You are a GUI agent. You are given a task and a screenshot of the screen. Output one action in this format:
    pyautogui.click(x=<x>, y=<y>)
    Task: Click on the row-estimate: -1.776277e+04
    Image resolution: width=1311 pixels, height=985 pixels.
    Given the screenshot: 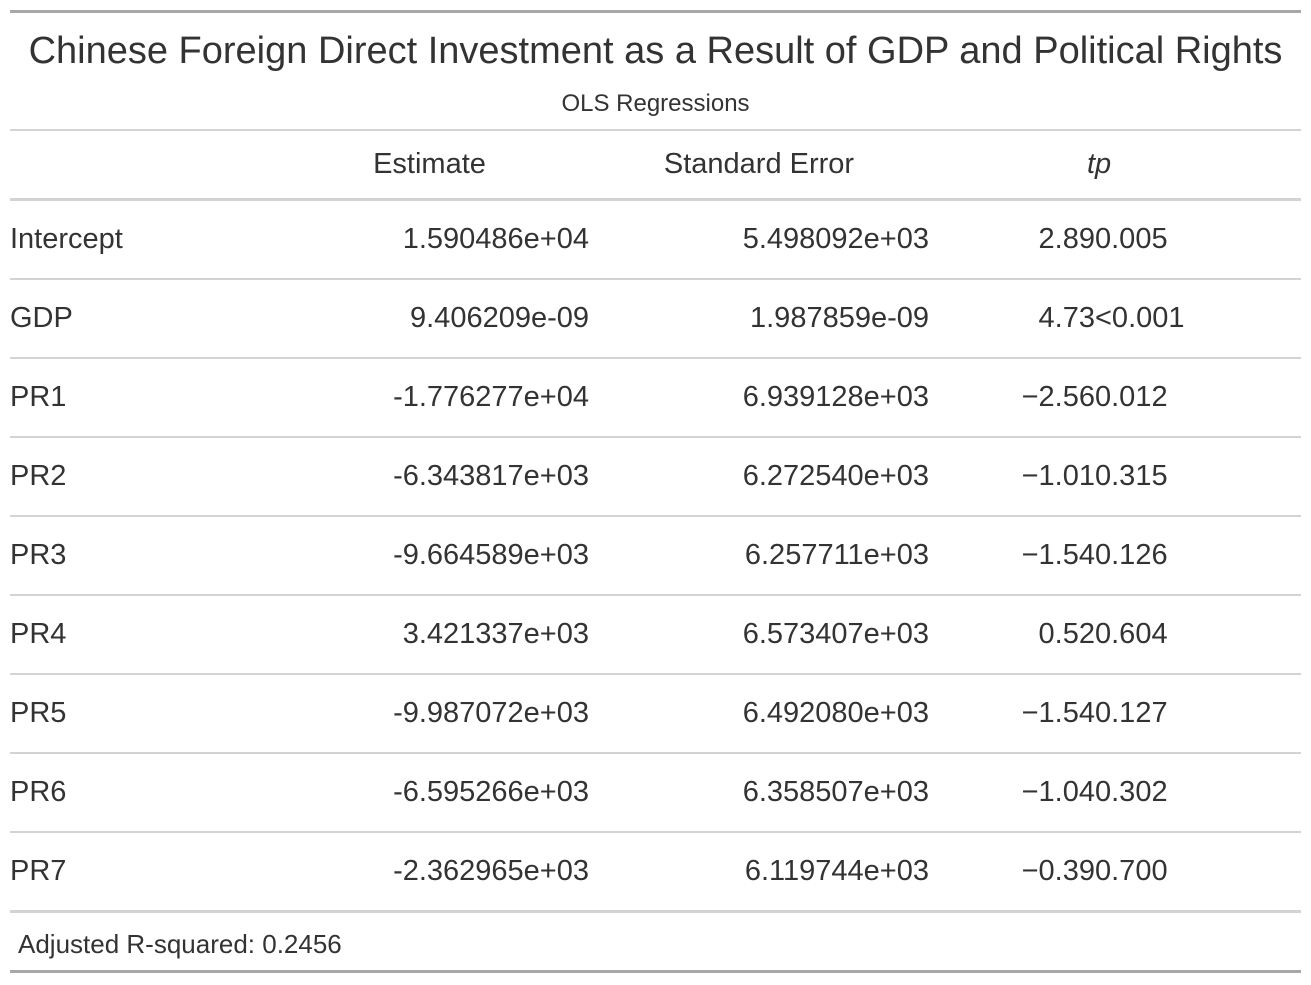 What is the action you would take?
    pyautogui.click(x=429, y=398)
    